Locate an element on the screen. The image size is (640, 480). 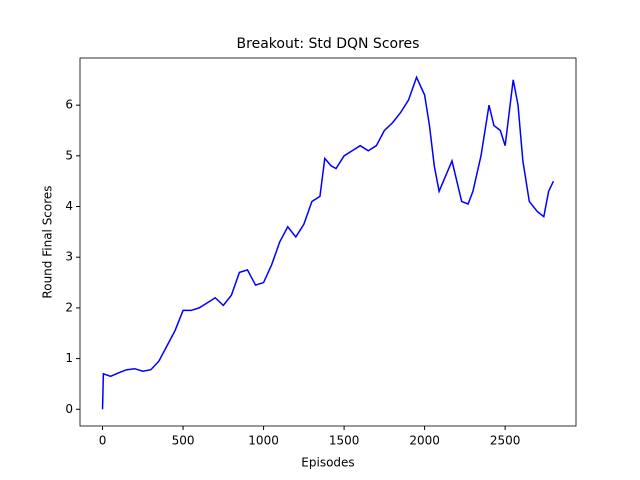
y-tick-label: 0 is located at coordinates (69, 409).